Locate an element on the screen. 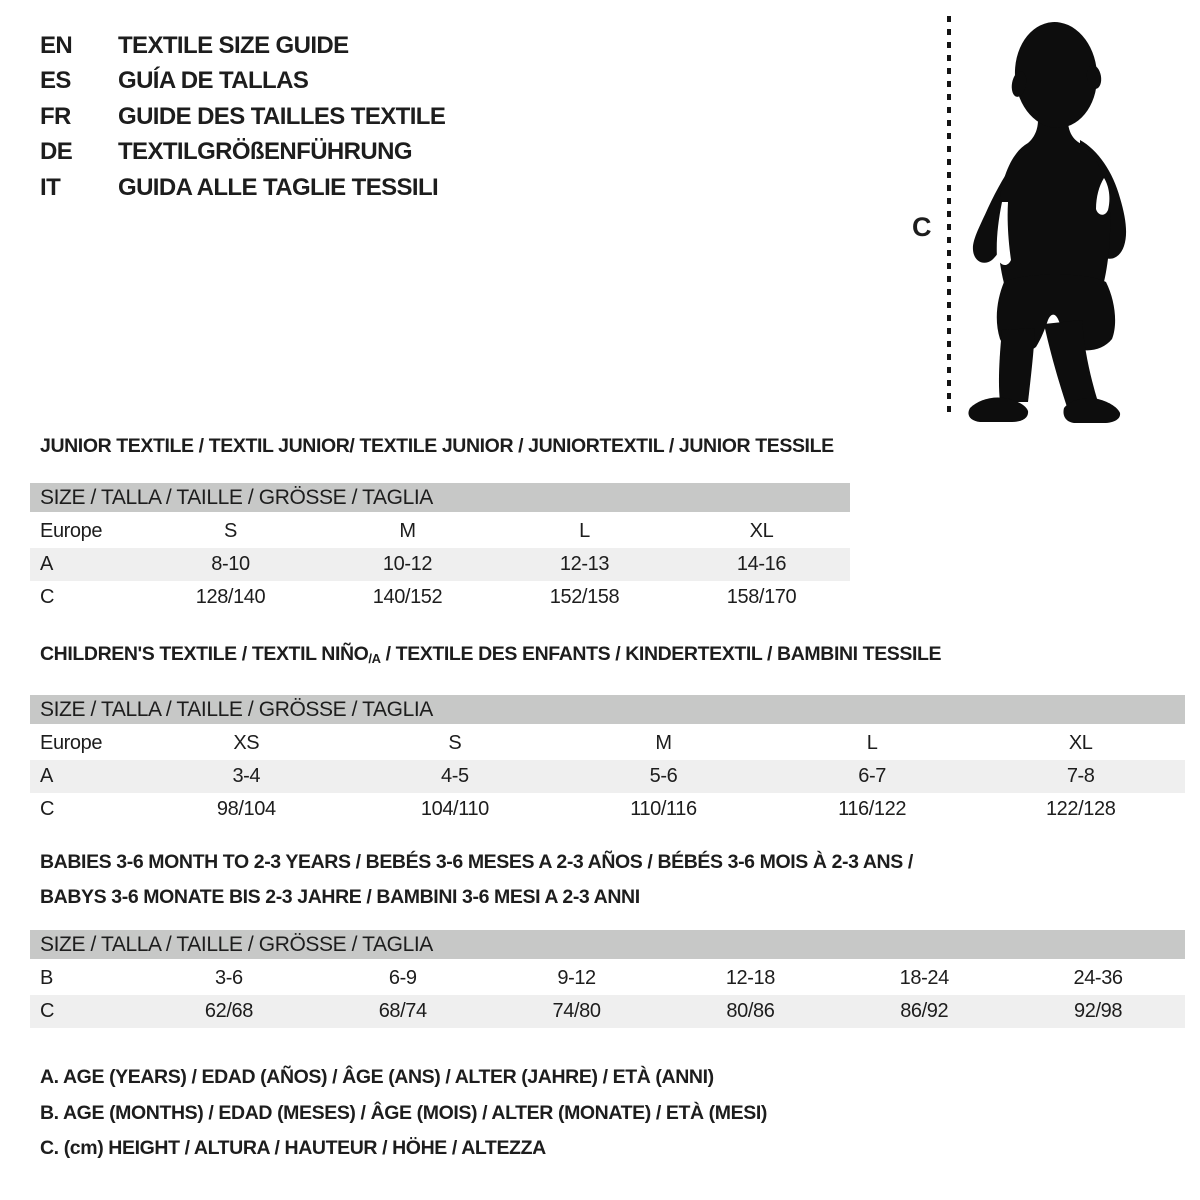 Image resolution: width=1200 pixels, height=1200 pixels. table-row: A 8-10 10-12 12-13 14-16 is located at coordinates (440, 564).